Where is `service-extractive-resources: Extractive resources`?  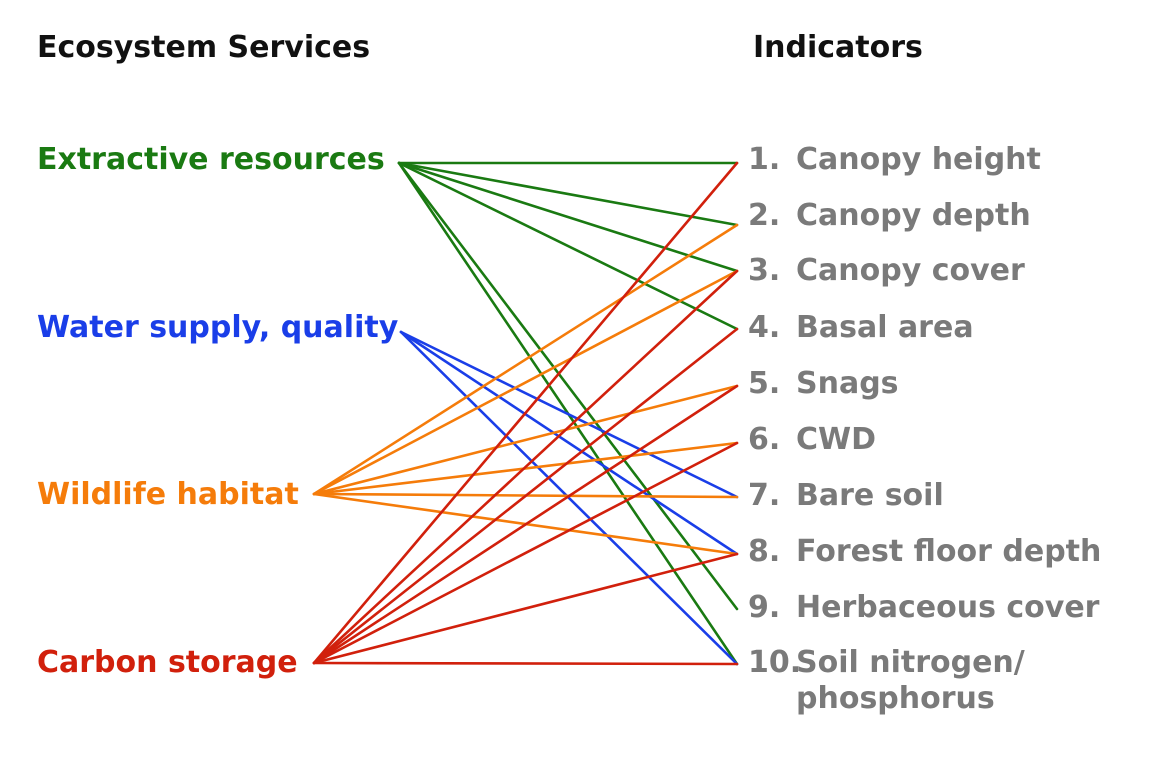
service-extractive-resources: Extractive resources is located at coordinates (211, 159).